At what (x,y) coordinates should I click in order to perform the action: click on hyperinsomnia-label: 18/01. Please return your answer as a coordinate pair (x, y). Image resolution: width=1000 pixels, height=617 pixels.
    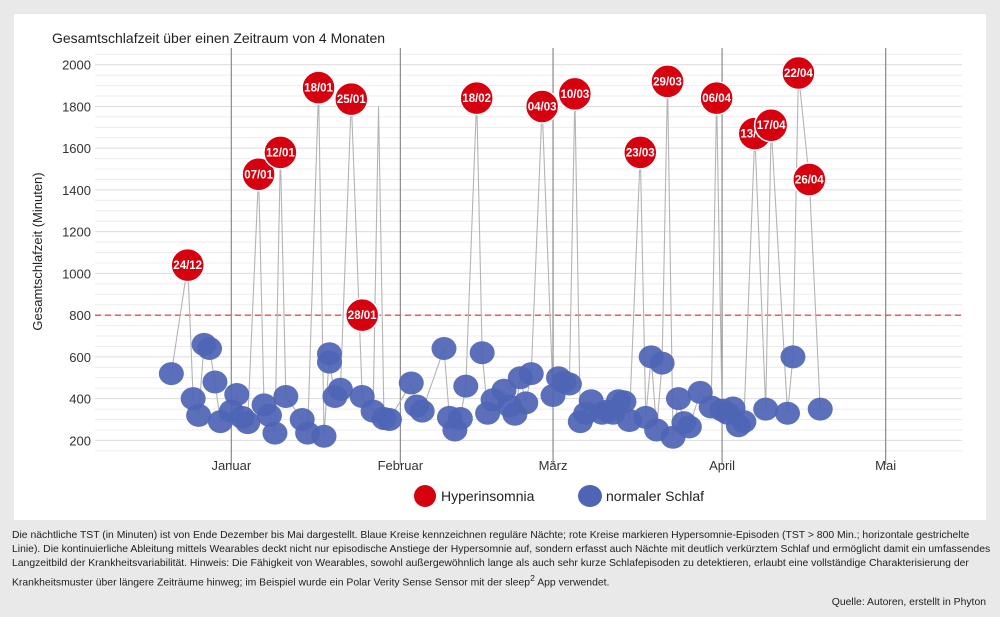
    Looking at the image, I should click on (318, 89).